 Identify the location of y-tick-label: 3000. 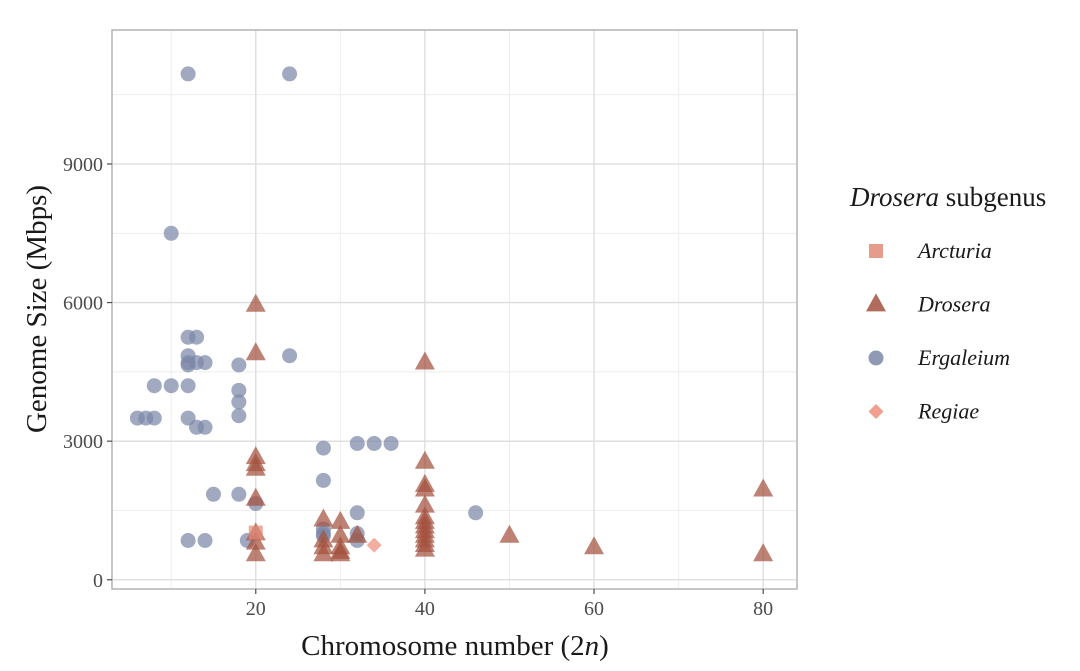
(83, 442).